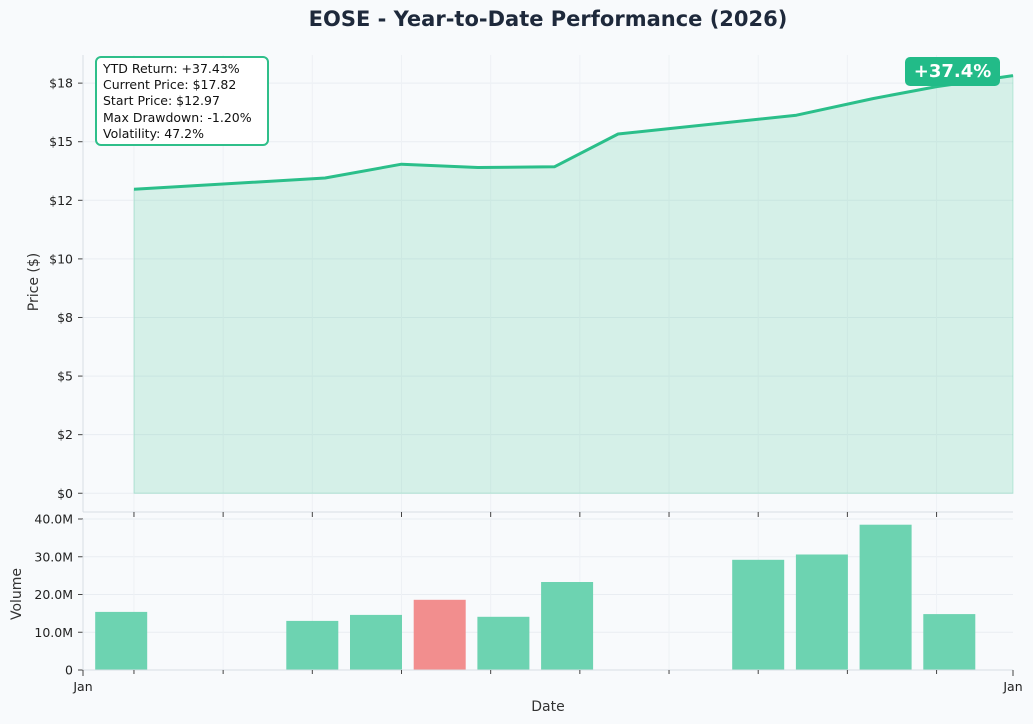 The width and height of the screenshot is (1033, 724). I want to click on volume-y-tick-label: 30.0M, so click(53, 556).